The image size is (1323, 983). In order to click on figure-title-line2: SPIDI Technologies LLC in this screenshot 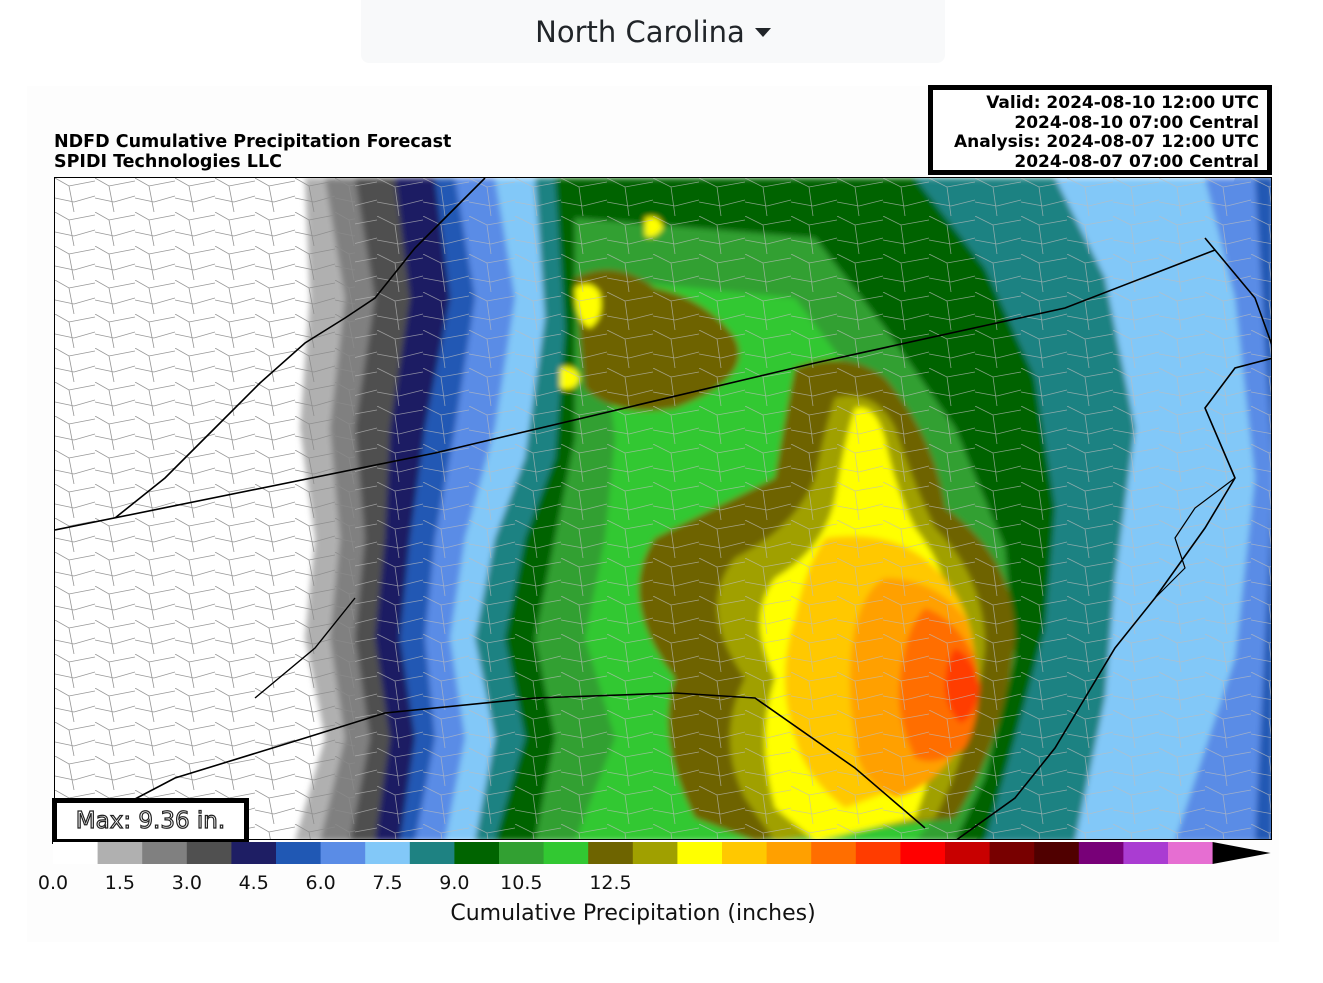, I will do `click(168, 162)`.